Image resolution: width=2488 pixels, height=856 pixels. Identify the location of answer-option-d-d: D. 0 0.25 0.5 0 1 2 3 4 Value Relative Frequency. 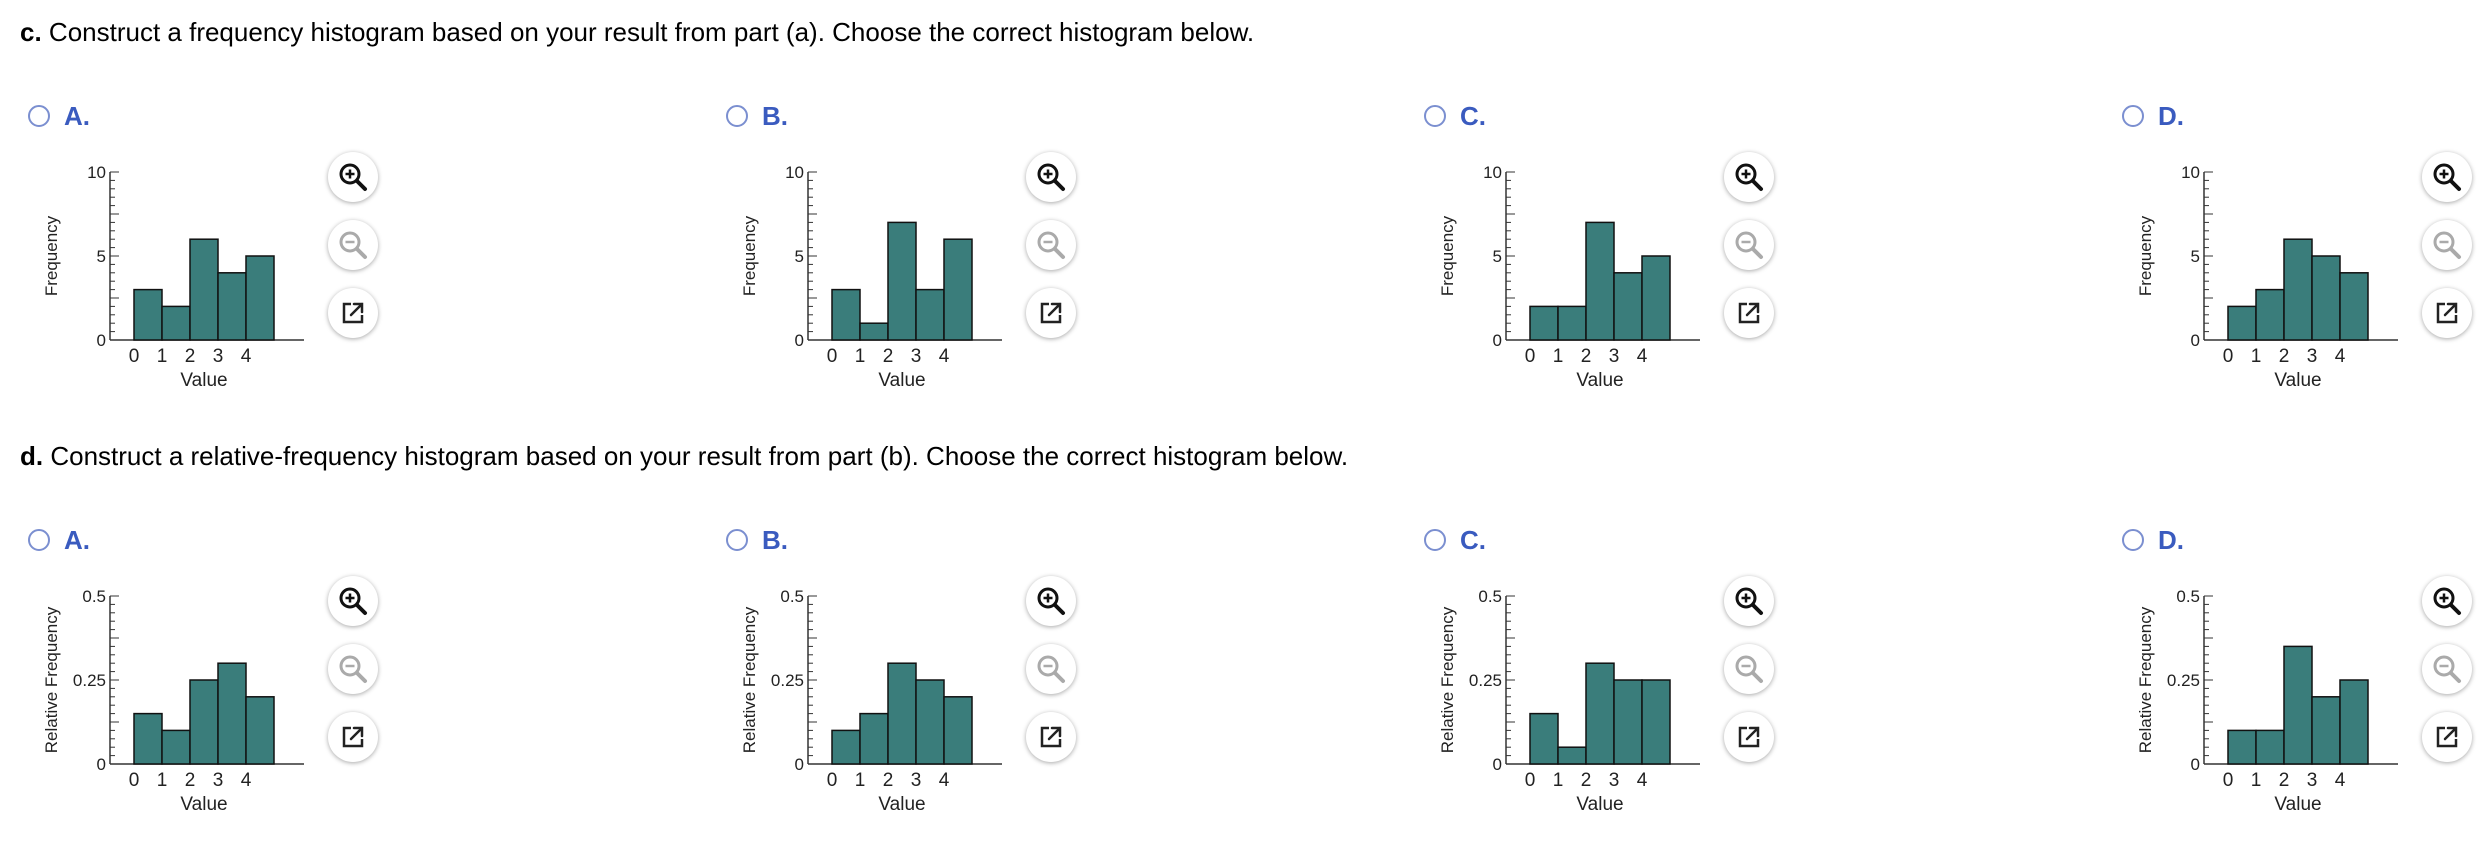
(2303, 691).